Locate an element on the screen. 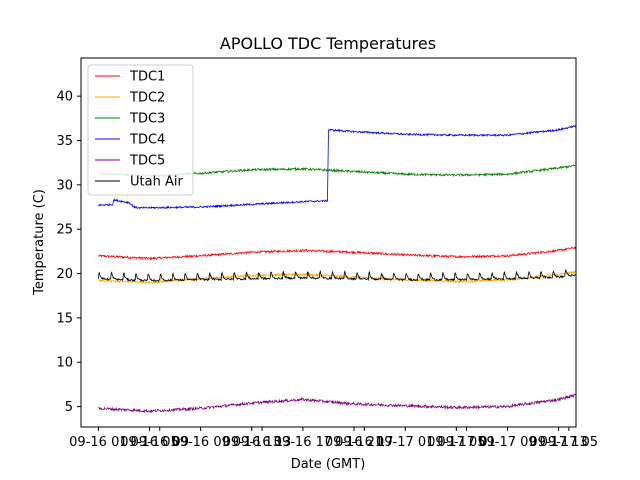 Image resolution: width=640 pixels, height=480 pixels. y-tick-label: 40 is located at coordinates (64, 97).